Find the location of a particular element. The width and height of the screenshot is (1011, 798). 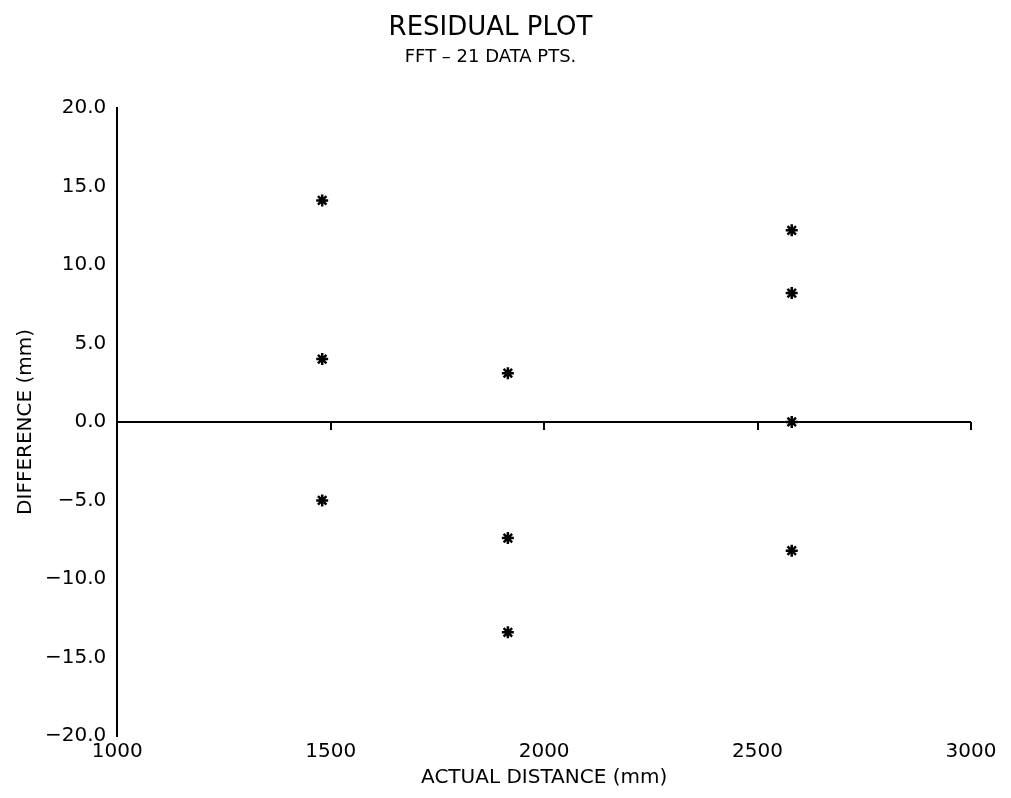

y-tick-label: 15.0 is located at coordinates (84, 184).